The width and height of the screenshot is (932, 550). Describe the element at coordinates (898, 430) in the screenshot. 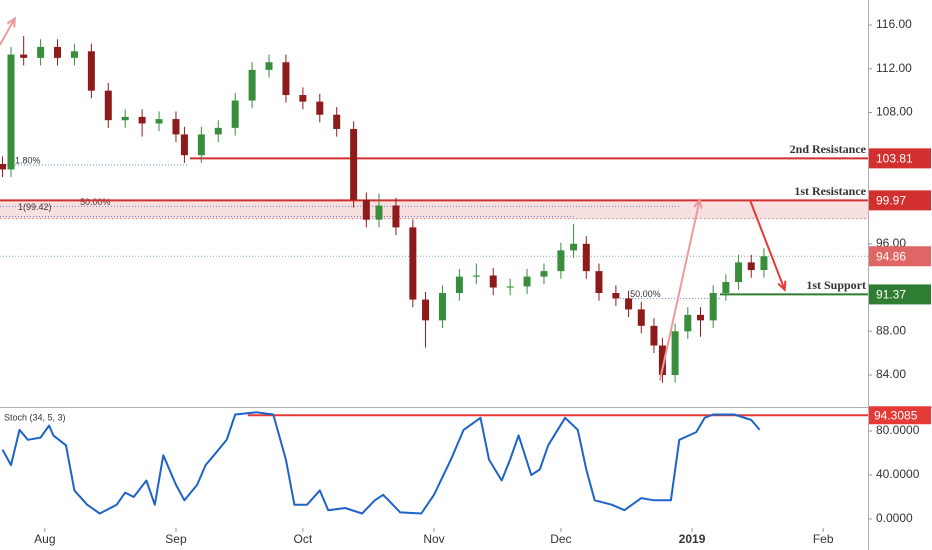

I see `y-tick-label: 80.0000` at that location.